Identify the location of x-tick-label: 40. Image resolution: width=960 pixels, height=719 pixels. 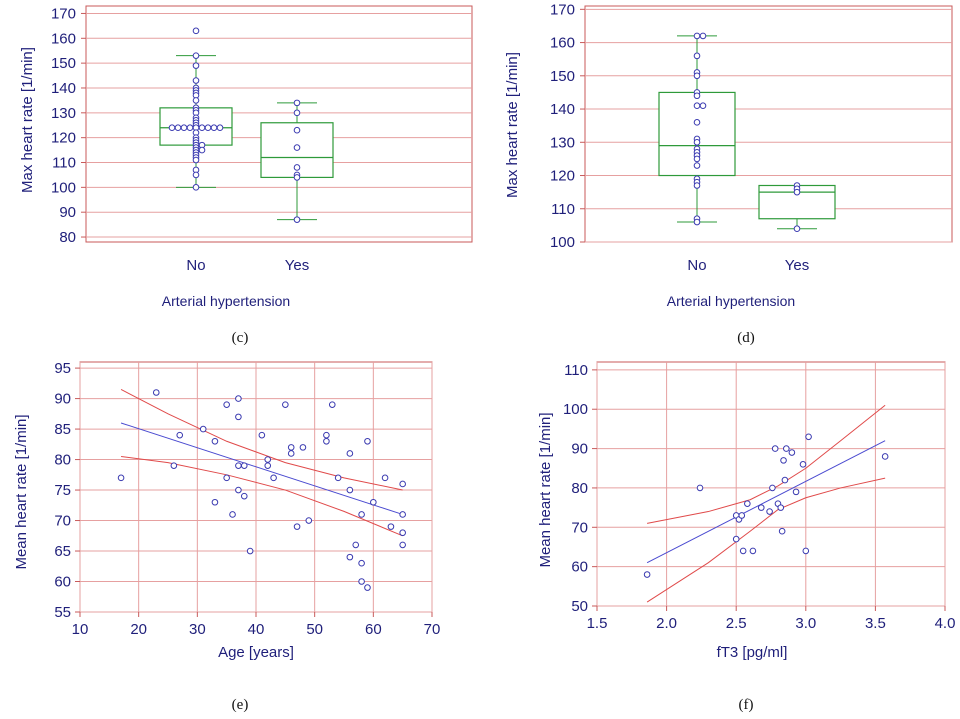
(256, 629).